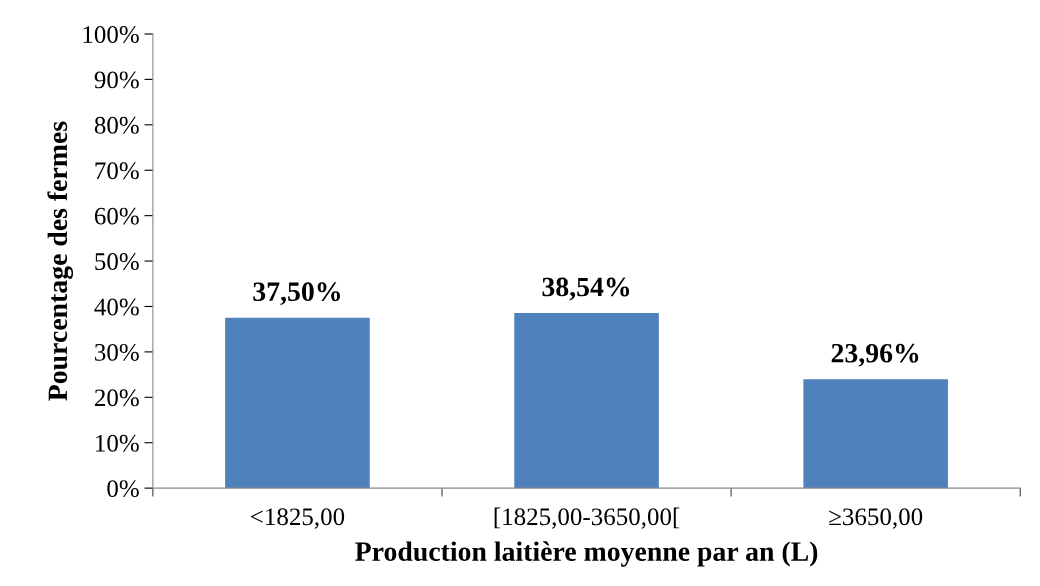  What do you see at coordinates (876, 518) in the screenshot?
I see `x-tick-label: ≥3650,00` at bounding box center [876, 518].